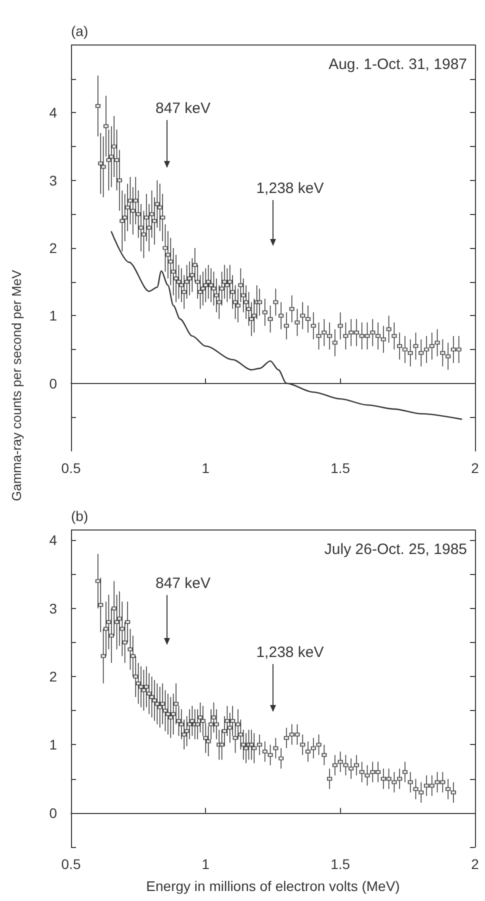  I want to click on chart-title: (b), so click(79, 516).